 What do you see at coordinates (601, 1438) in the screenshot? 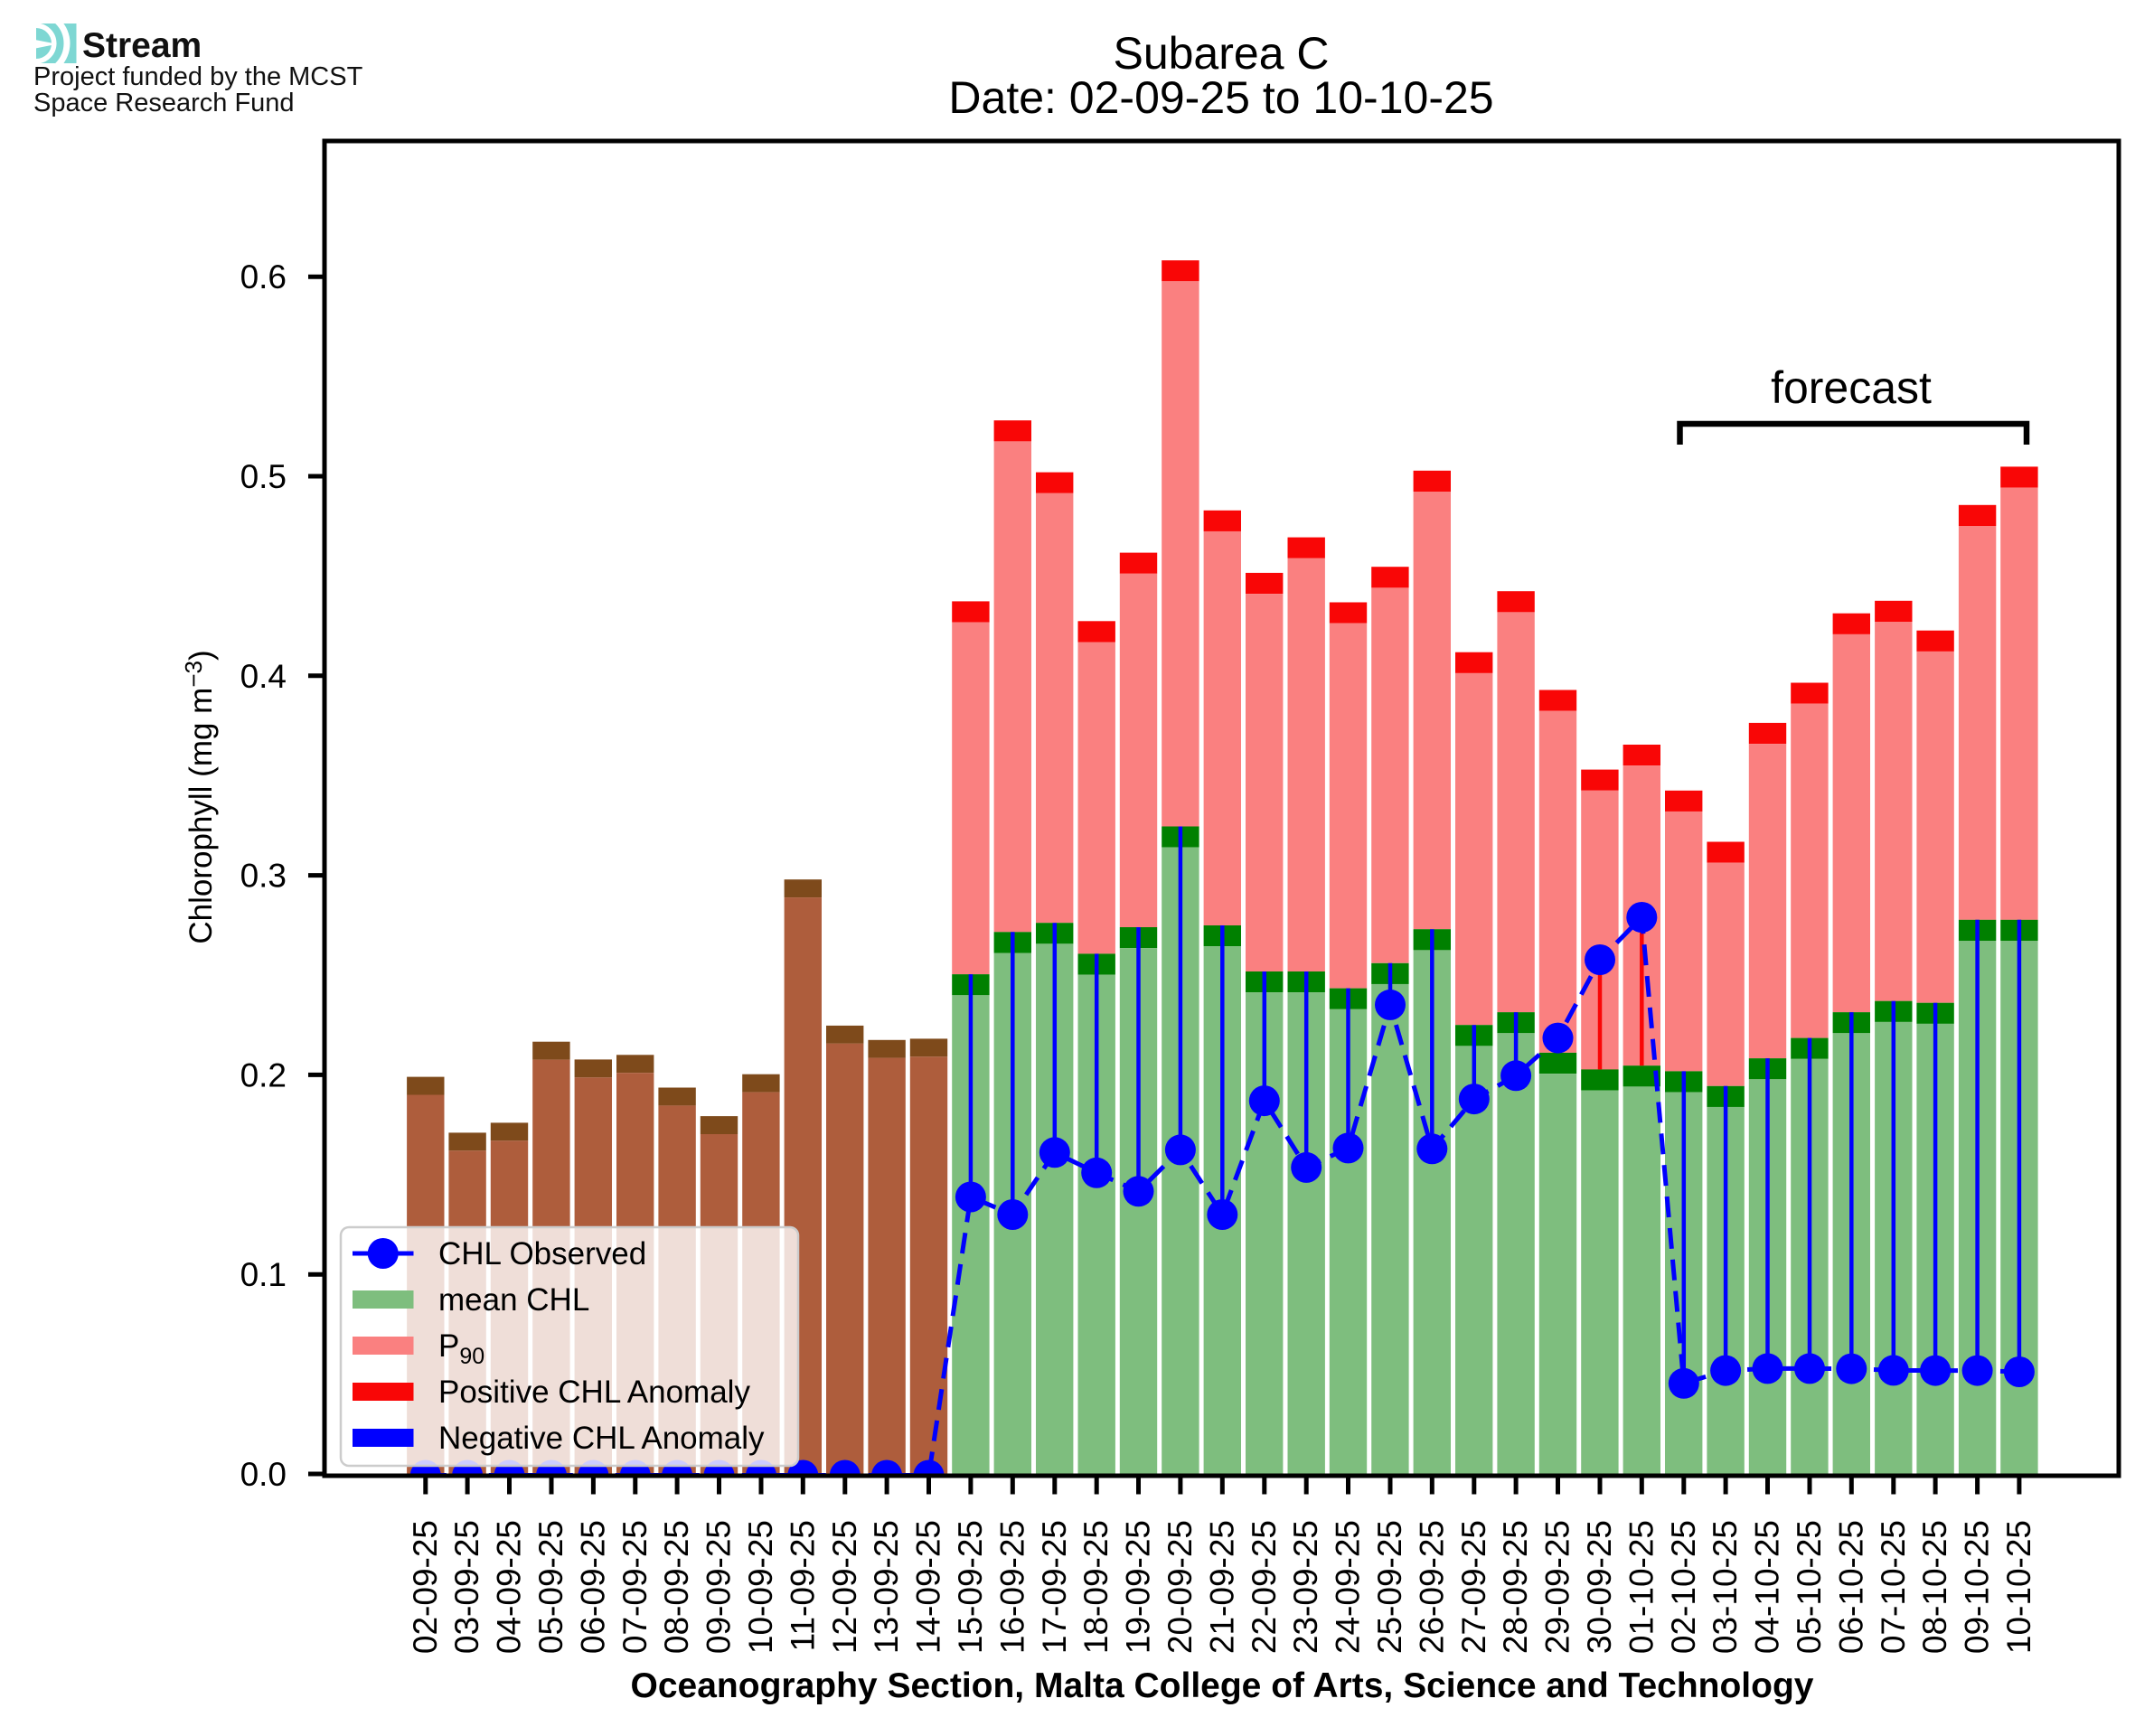
I see `svg-text: Negative CHL Anomaly` at bounding box center [601, 1438].